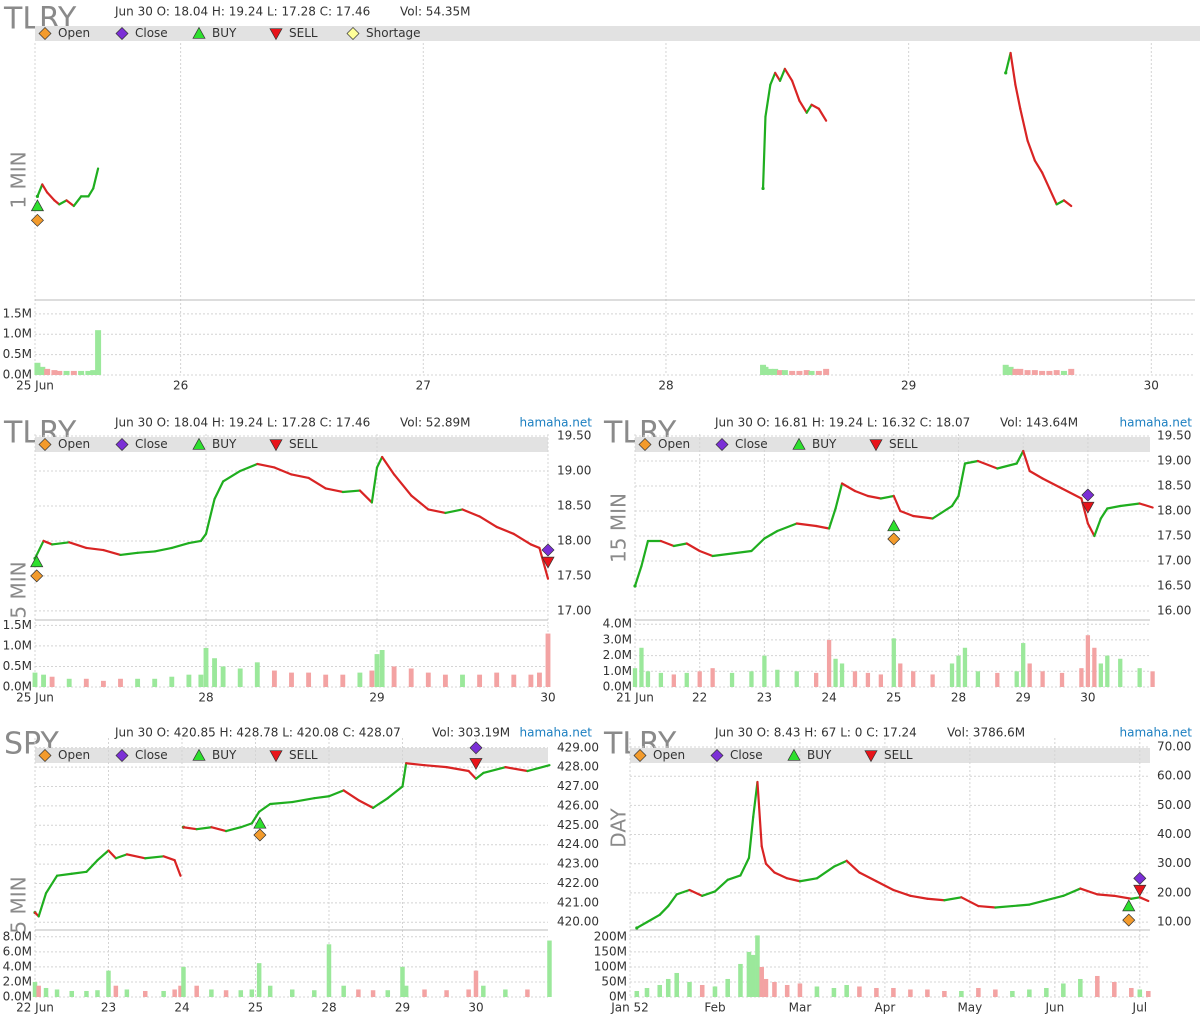  Describe the element at coordinates (986, 733) in the screenshot. I see `volume-total: Vol: 3786.6M` at that location.